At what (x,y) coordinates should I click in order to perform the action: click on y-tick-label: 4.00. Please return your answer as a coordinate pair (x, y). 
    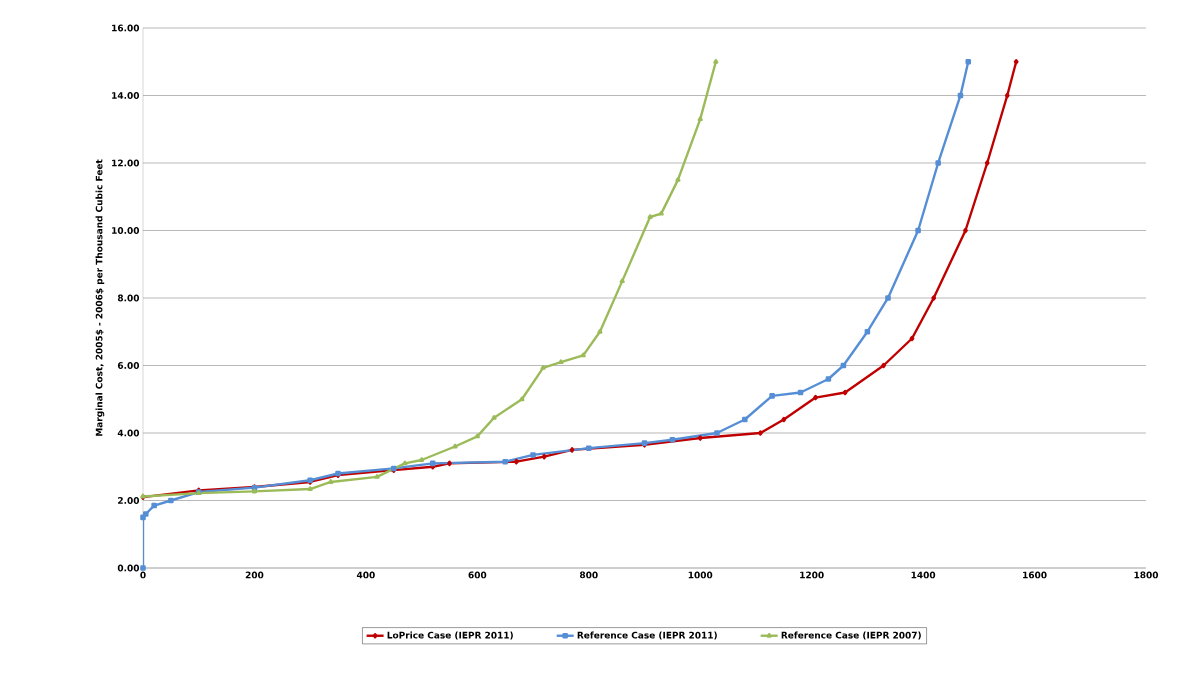
    Looking at the image, I should click on (128, 433).